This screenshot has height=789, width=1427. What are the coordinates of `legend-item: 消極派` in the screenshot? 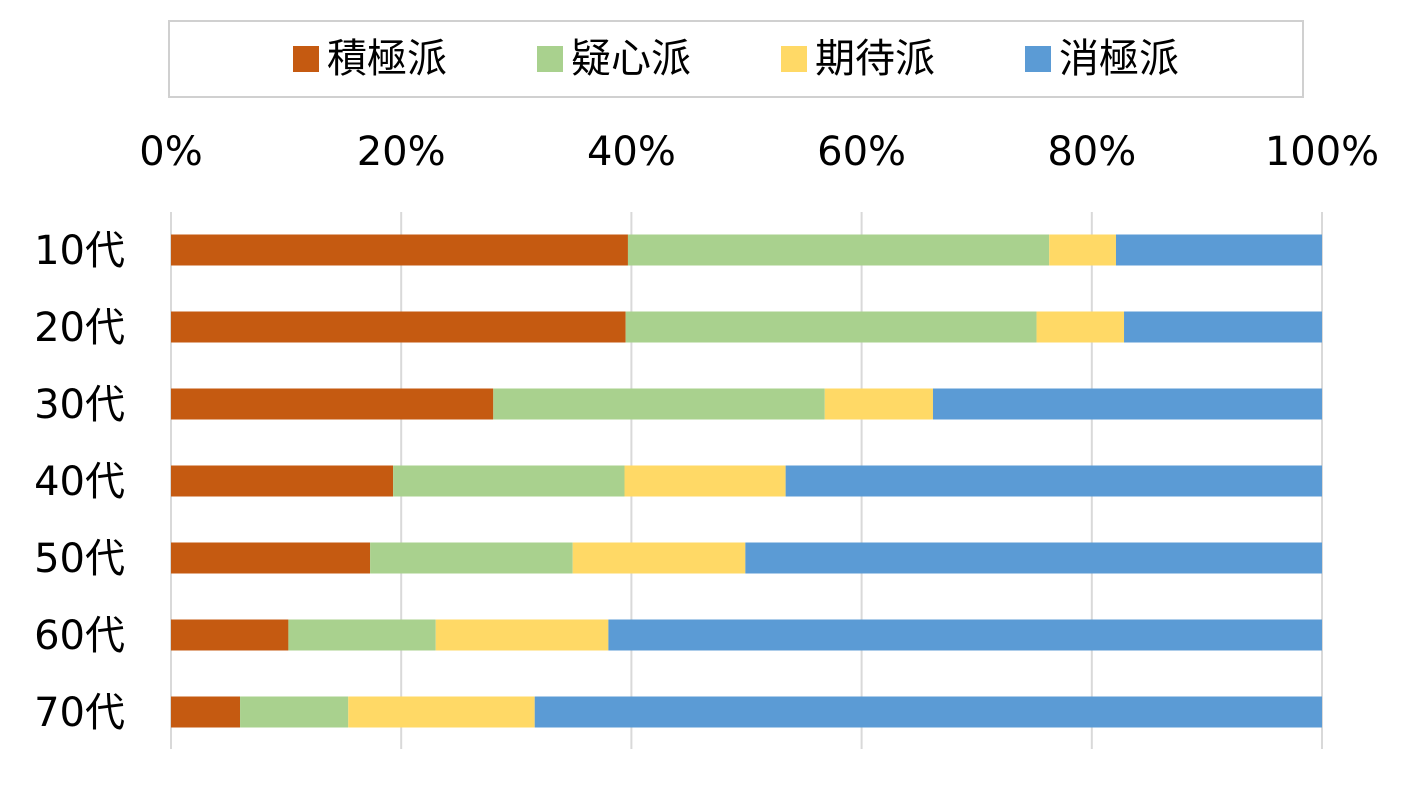 It's located at (1102, 59).